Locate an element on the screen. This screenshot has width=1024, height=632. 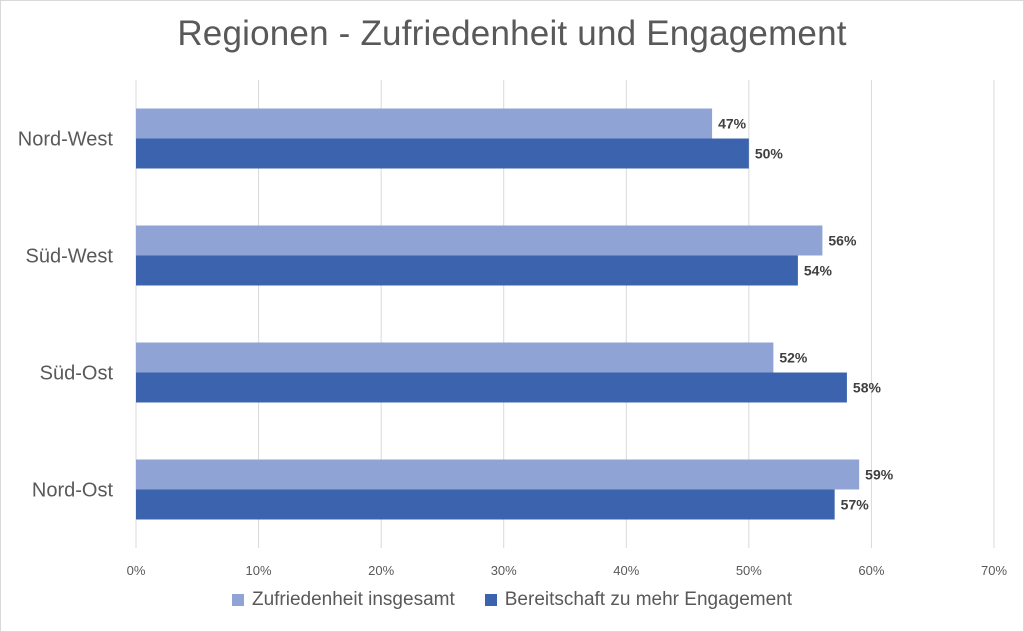
legend-item-bereitschaft: Bereitschaft zu mehr Engagement is located at coordinates (638, 600).